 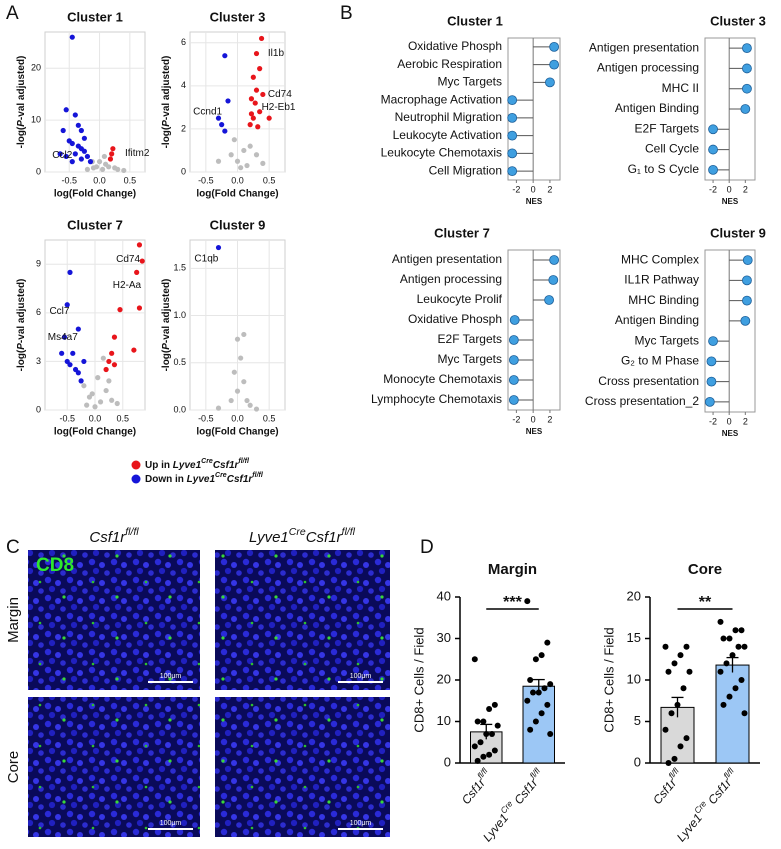 I want to click on chart-title: Cluster 7, so click(x=462, y=232).